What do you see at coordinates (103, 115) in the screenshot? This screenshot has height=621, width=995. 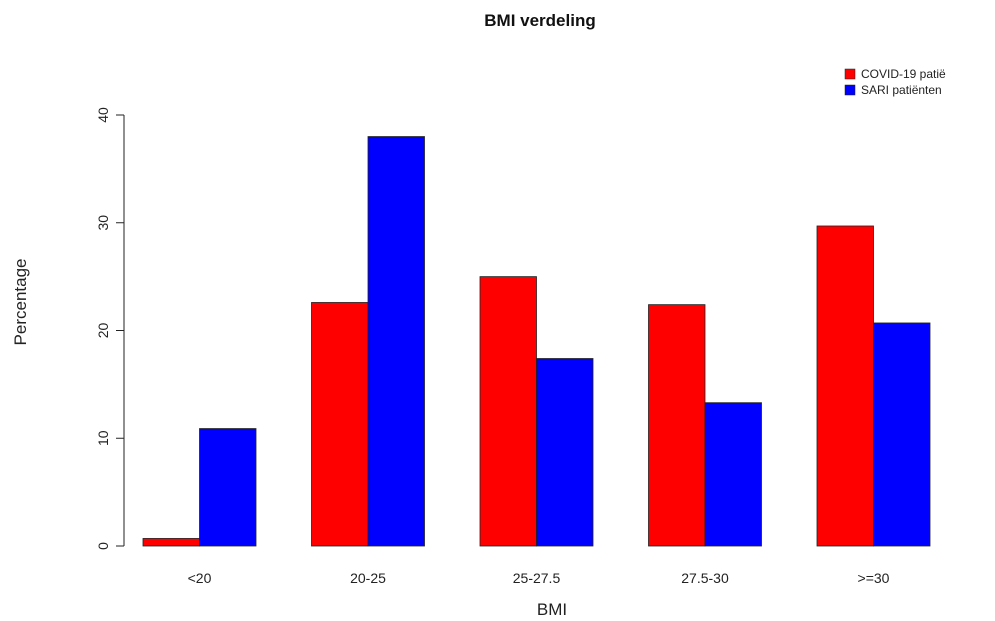 I see `y-tick-label: 40` at bounding box center [103, 115].